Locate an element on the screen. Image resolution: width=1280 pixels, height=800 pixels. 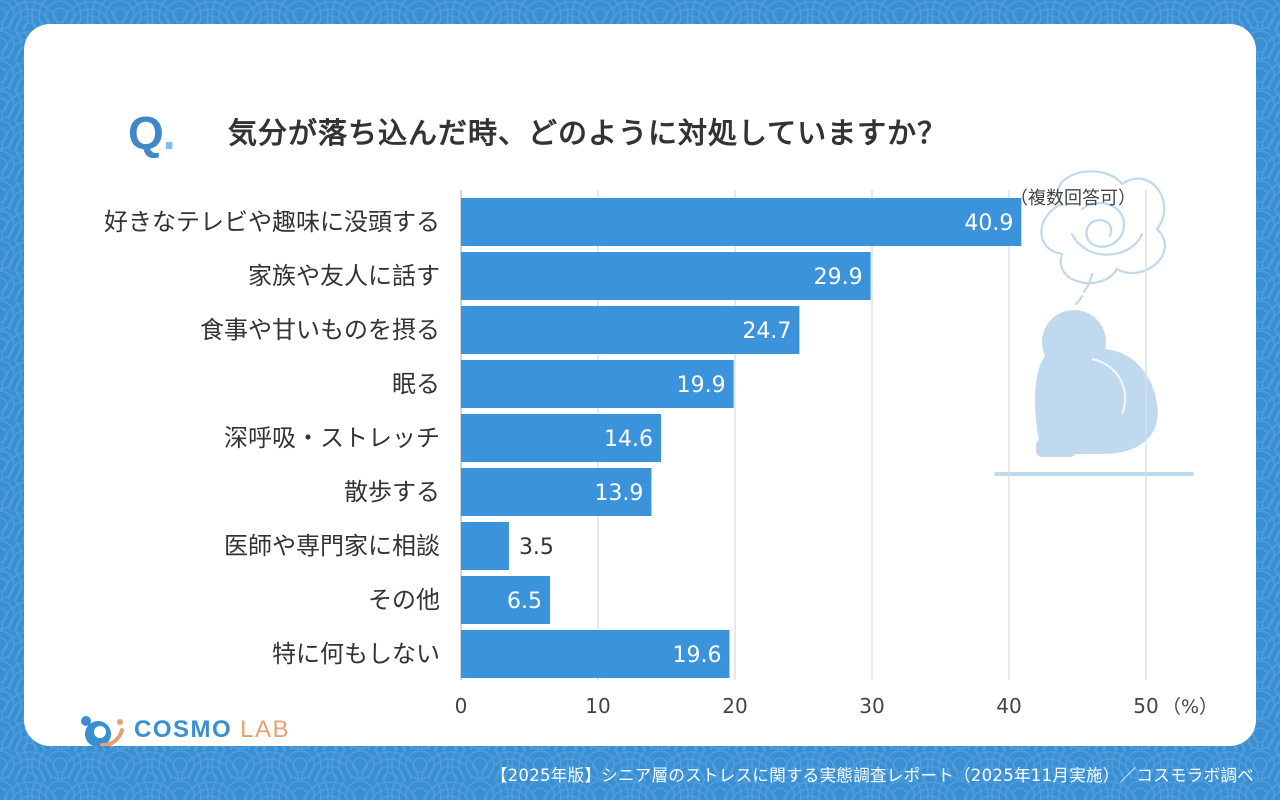
category-label: 眠る is located at coordinates (416, 384).